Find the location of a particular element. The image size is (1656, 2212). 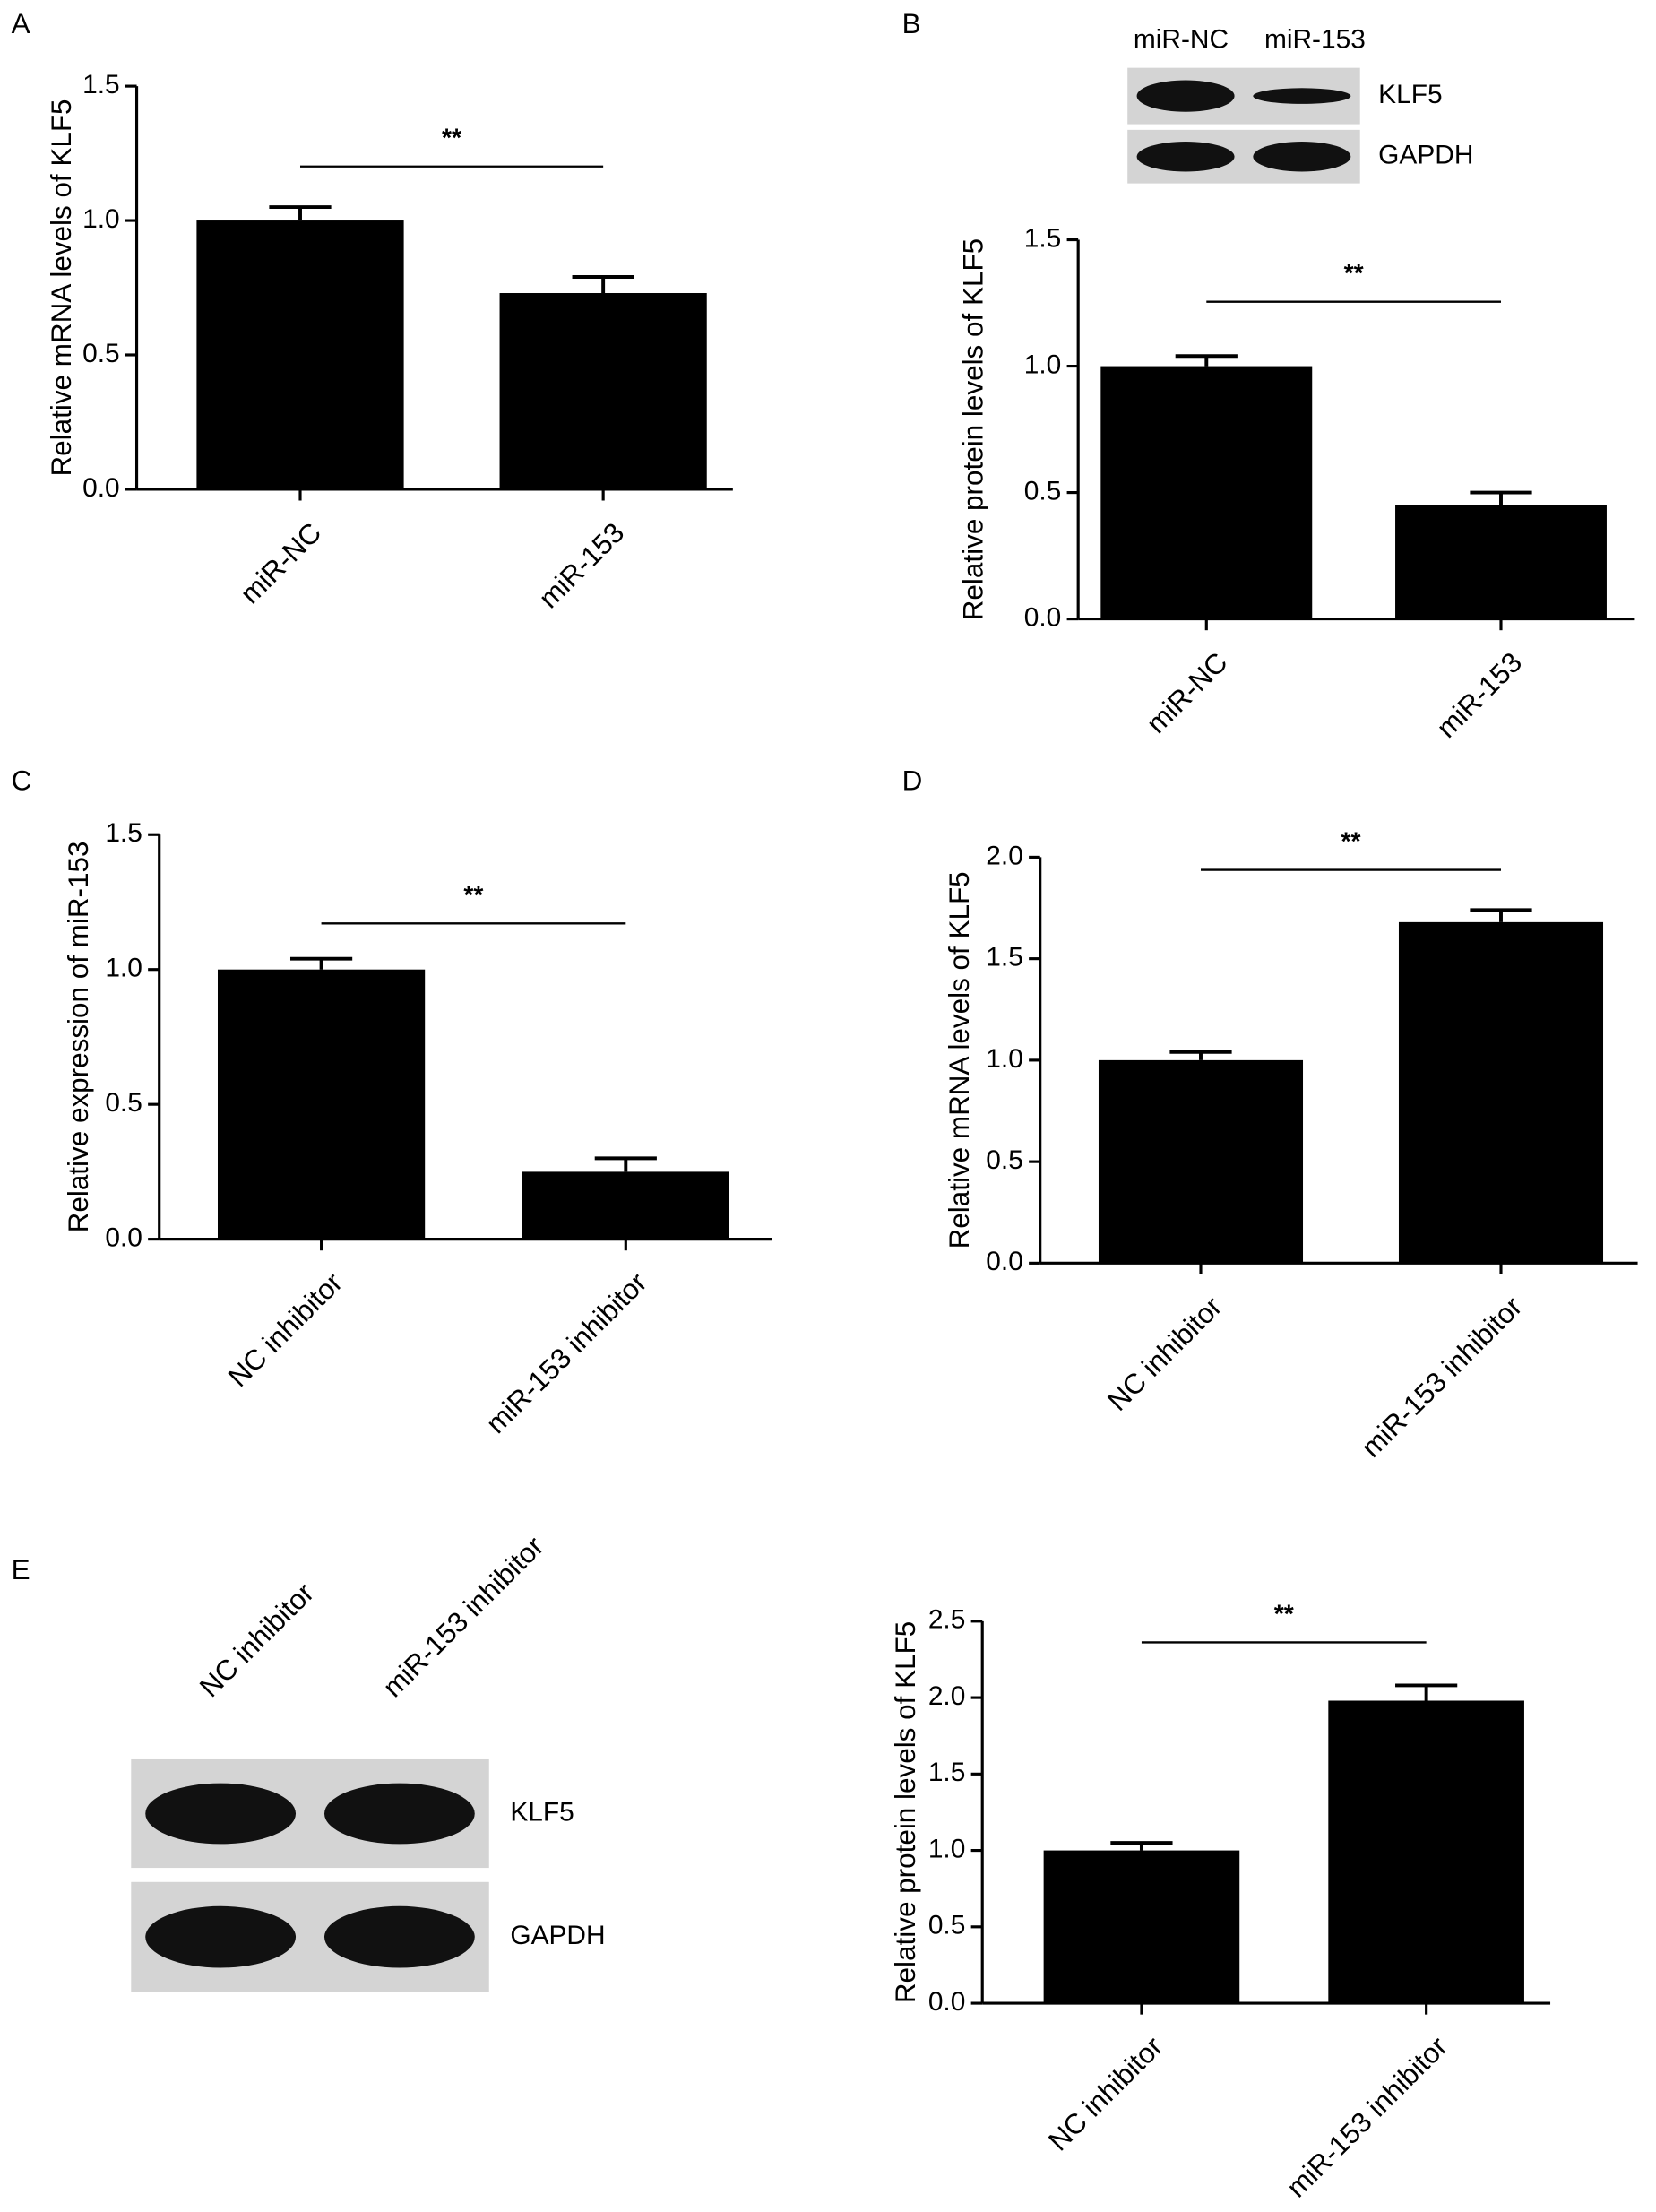

panel-label: A is located at coordinates (21, 23).